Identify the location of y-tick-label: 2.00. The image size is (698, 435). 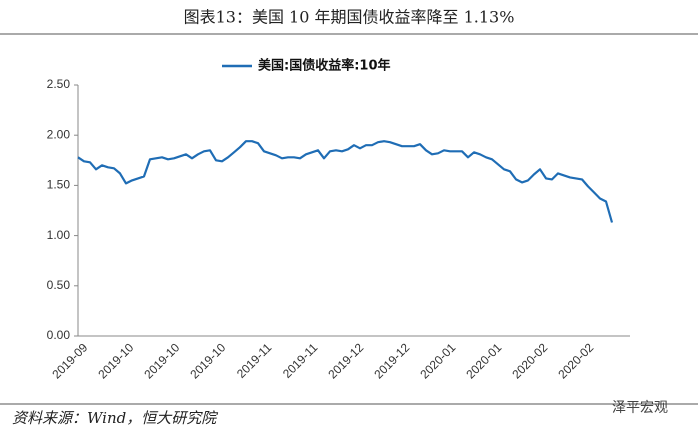
(59, 134).